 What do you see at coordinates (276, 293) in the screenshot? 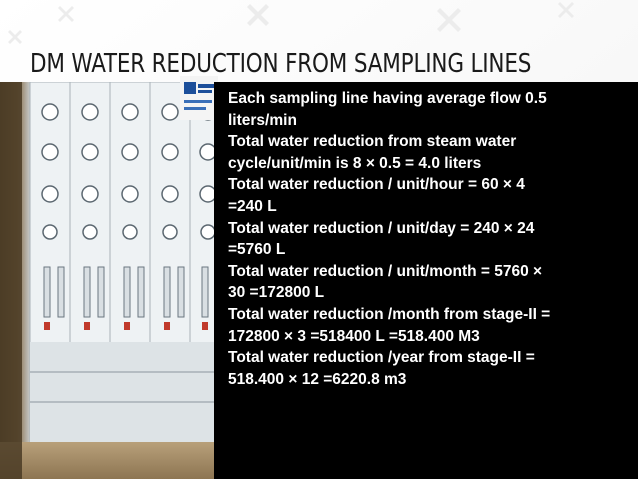
I see `text-line: 30 =172800 L` at bounding box center [276, 293].